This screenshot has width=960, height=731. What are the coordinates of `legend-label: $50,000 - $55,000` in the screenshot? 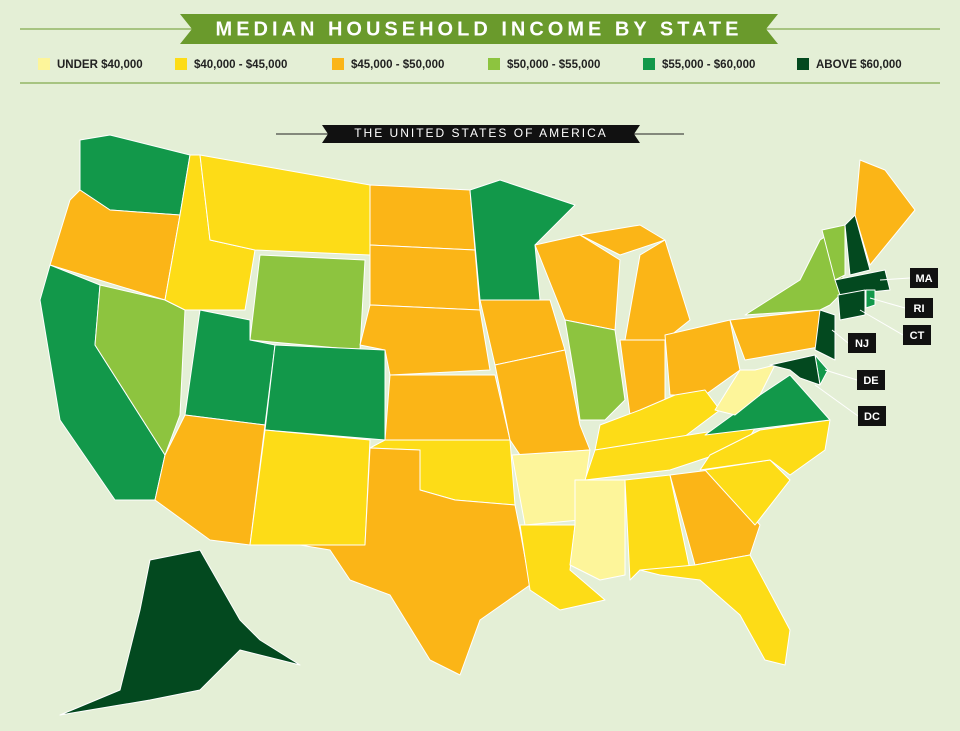 It's located at (553, 65).